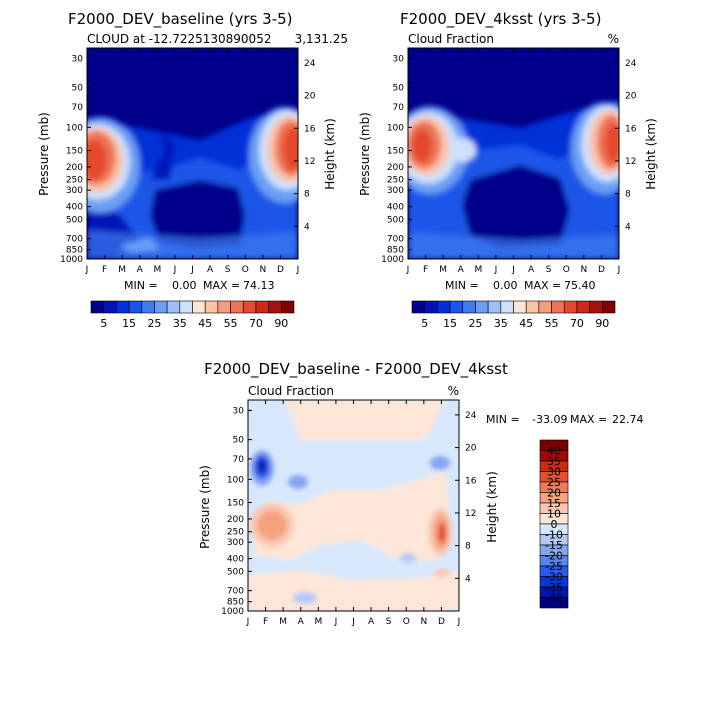 The image size is (713, 713). What do you see at coordinates (103, 323) in the screenshot?
I see `colorbar-label: 5` at bounding box center [103, 323].